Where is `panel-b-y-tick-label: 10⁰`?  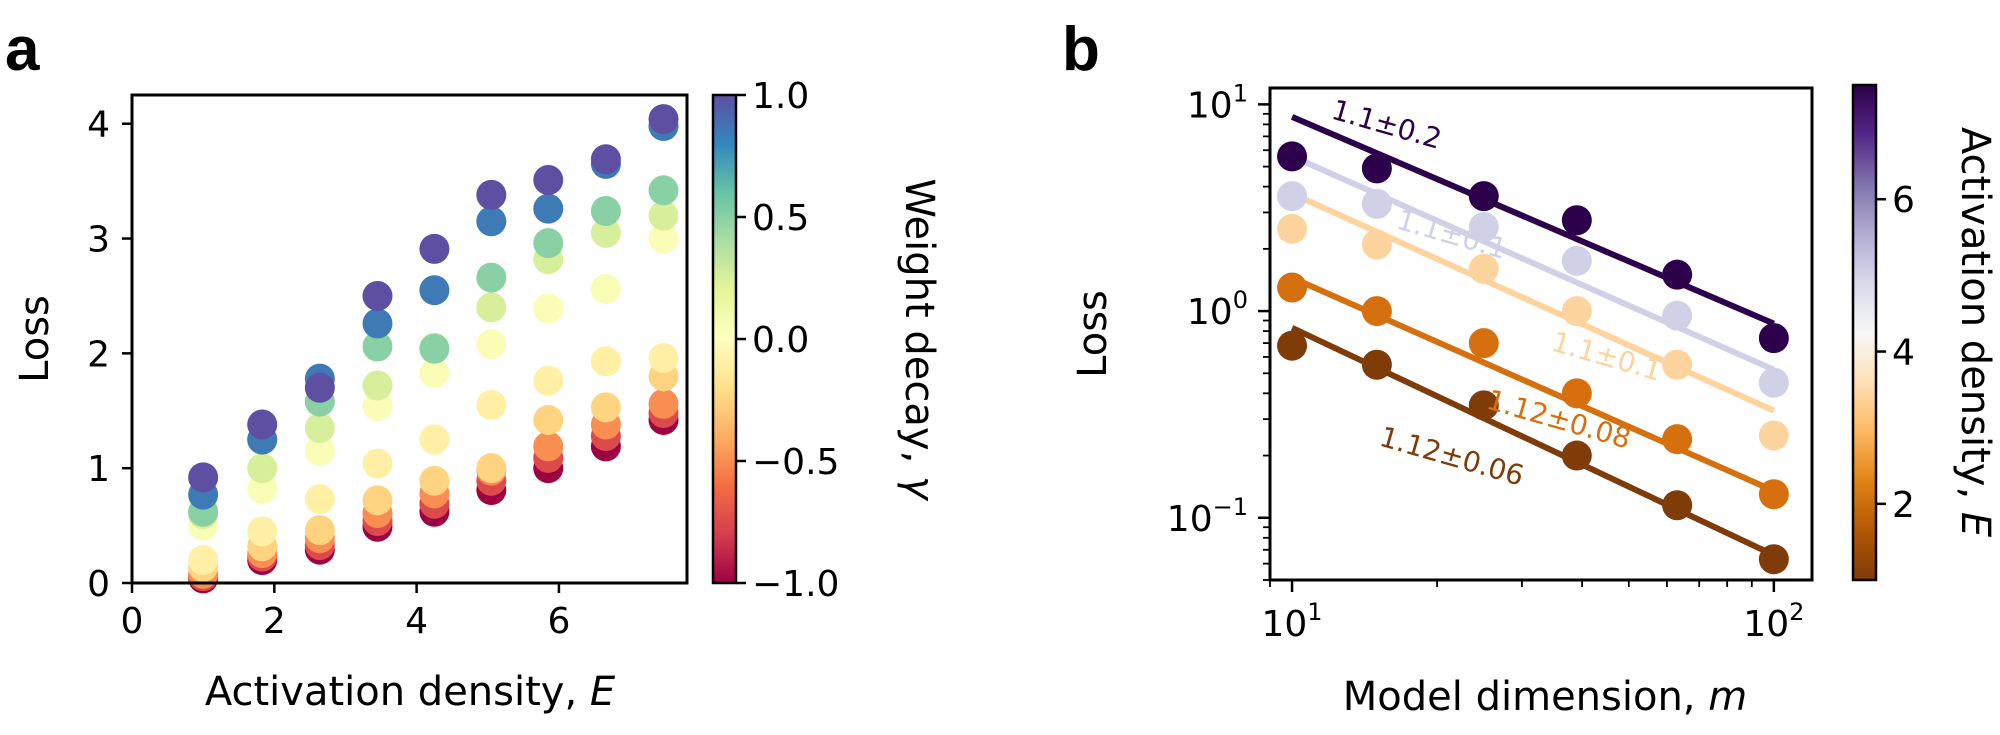 panel-b-y-tick-label: 10⁰ is located at coordinates (1217, 309).